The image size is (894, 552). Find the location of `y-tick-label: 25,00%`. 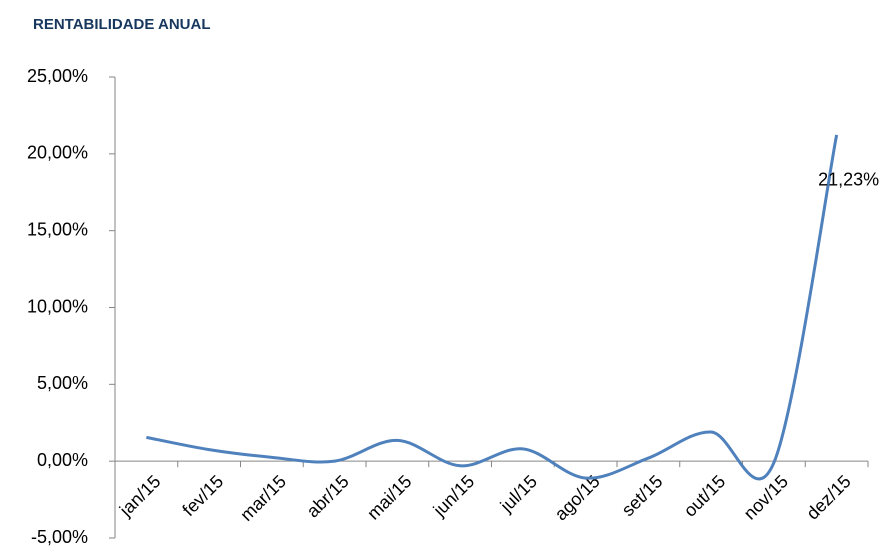

y-tick-label: 25,00% is located at coordinates (57, 76).